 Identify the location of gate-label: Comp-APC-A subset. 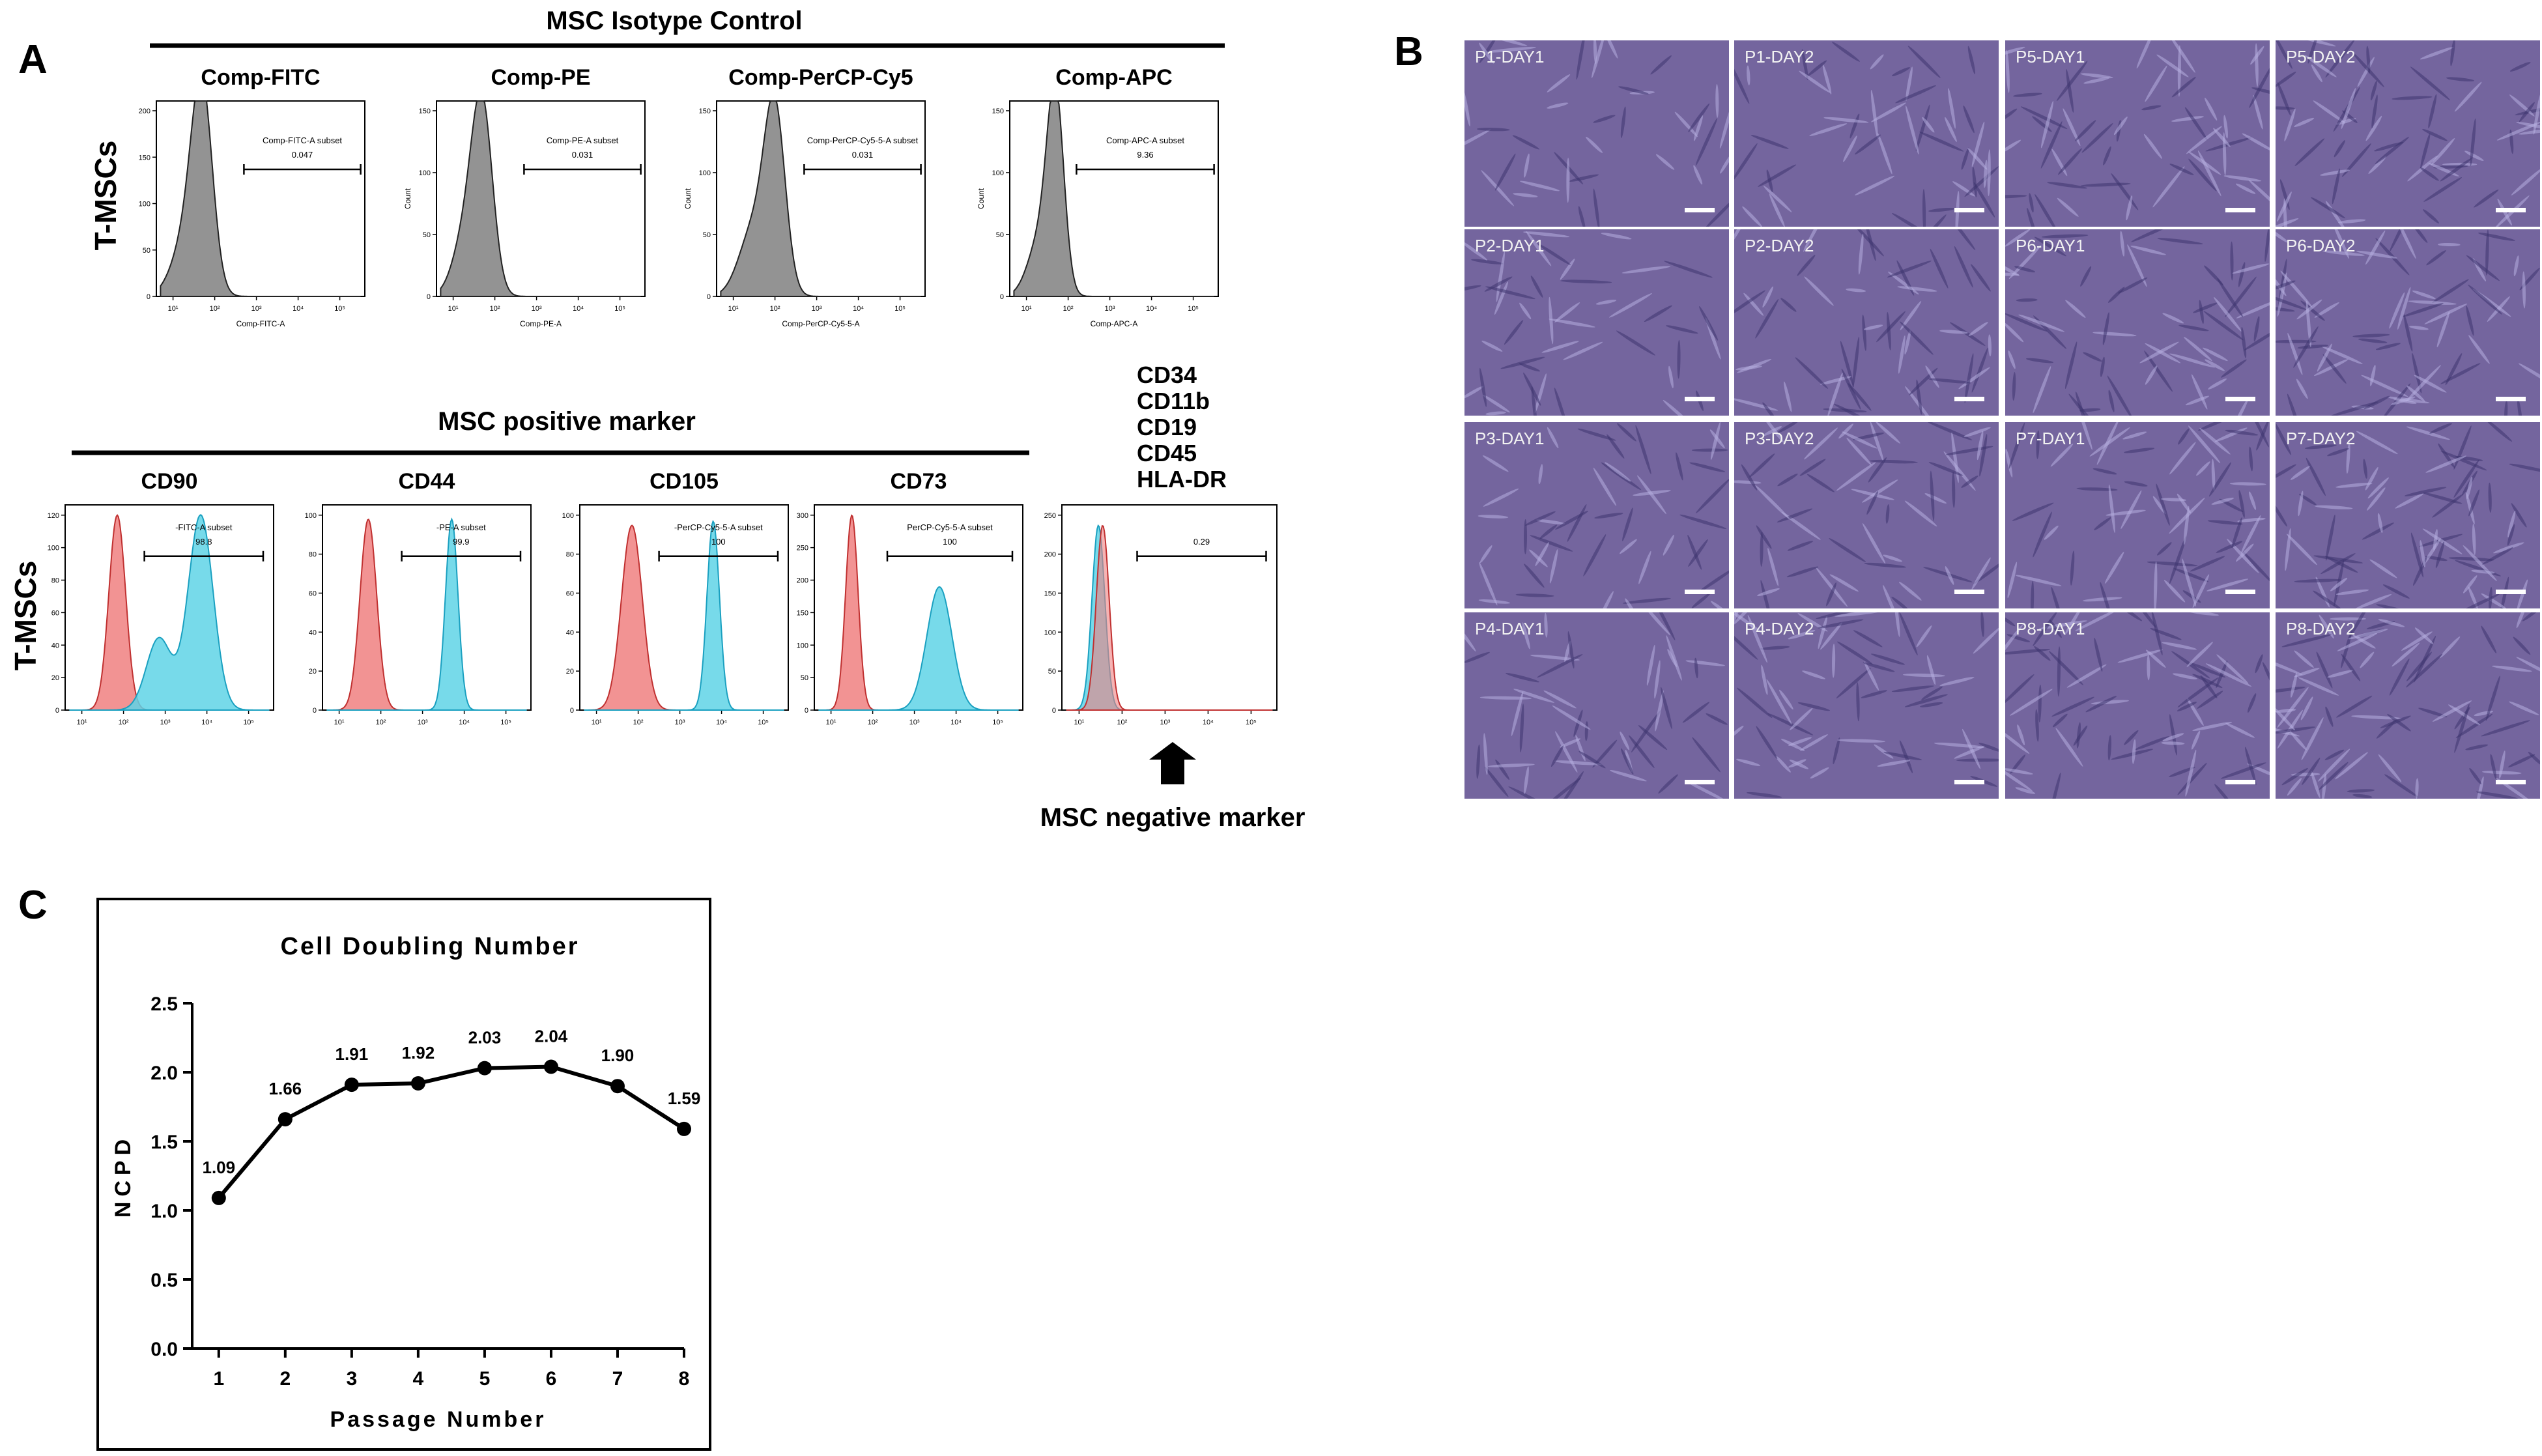
(1145, 140).